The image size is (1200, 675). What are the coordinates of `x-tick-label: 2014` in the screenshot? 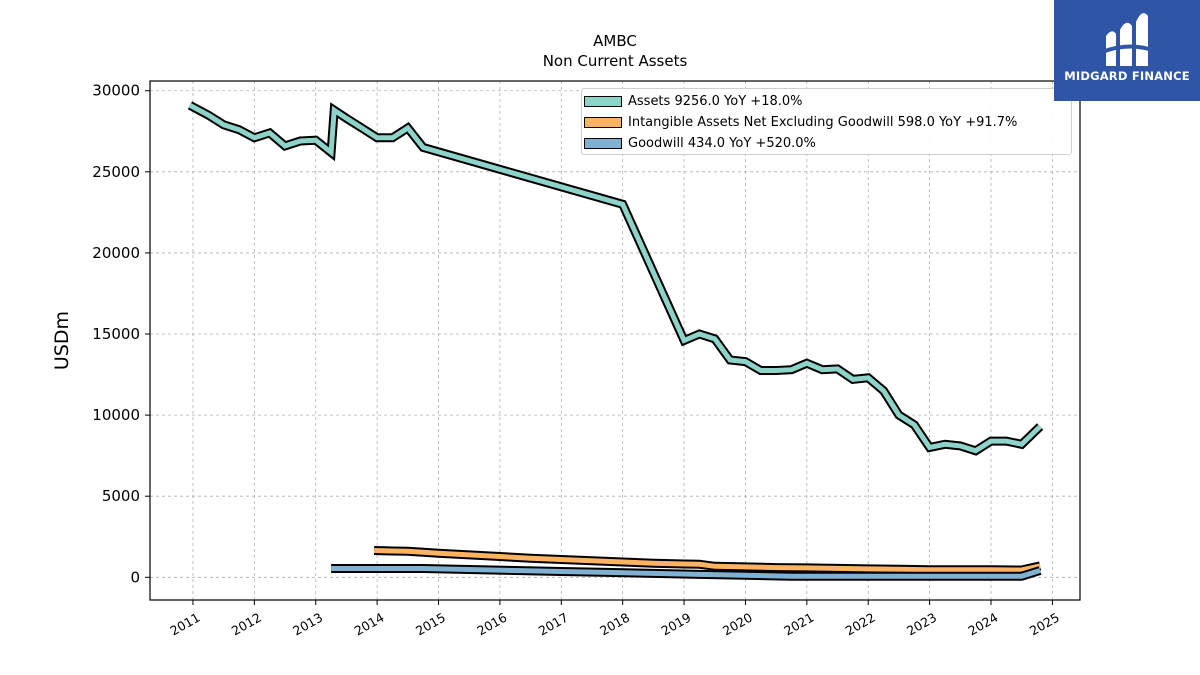 It's located at (369, 624).